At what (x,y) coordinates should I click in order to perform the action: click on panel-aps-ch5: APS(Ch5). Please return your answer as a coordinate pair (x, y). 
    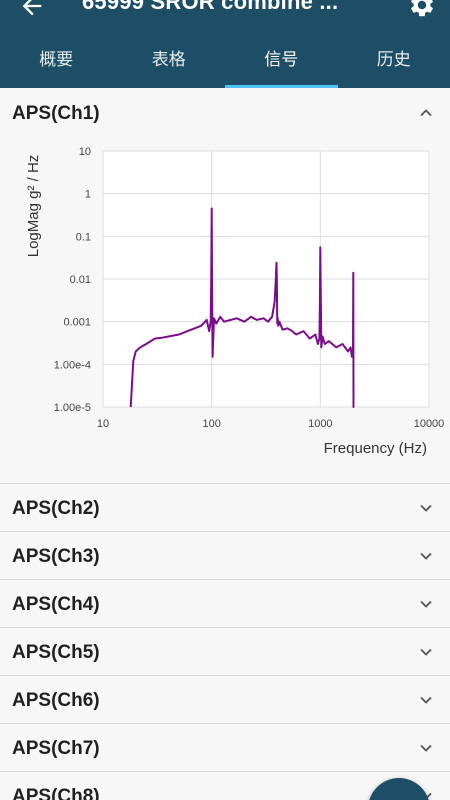
    Looking at the image, I should click on (225, 652).